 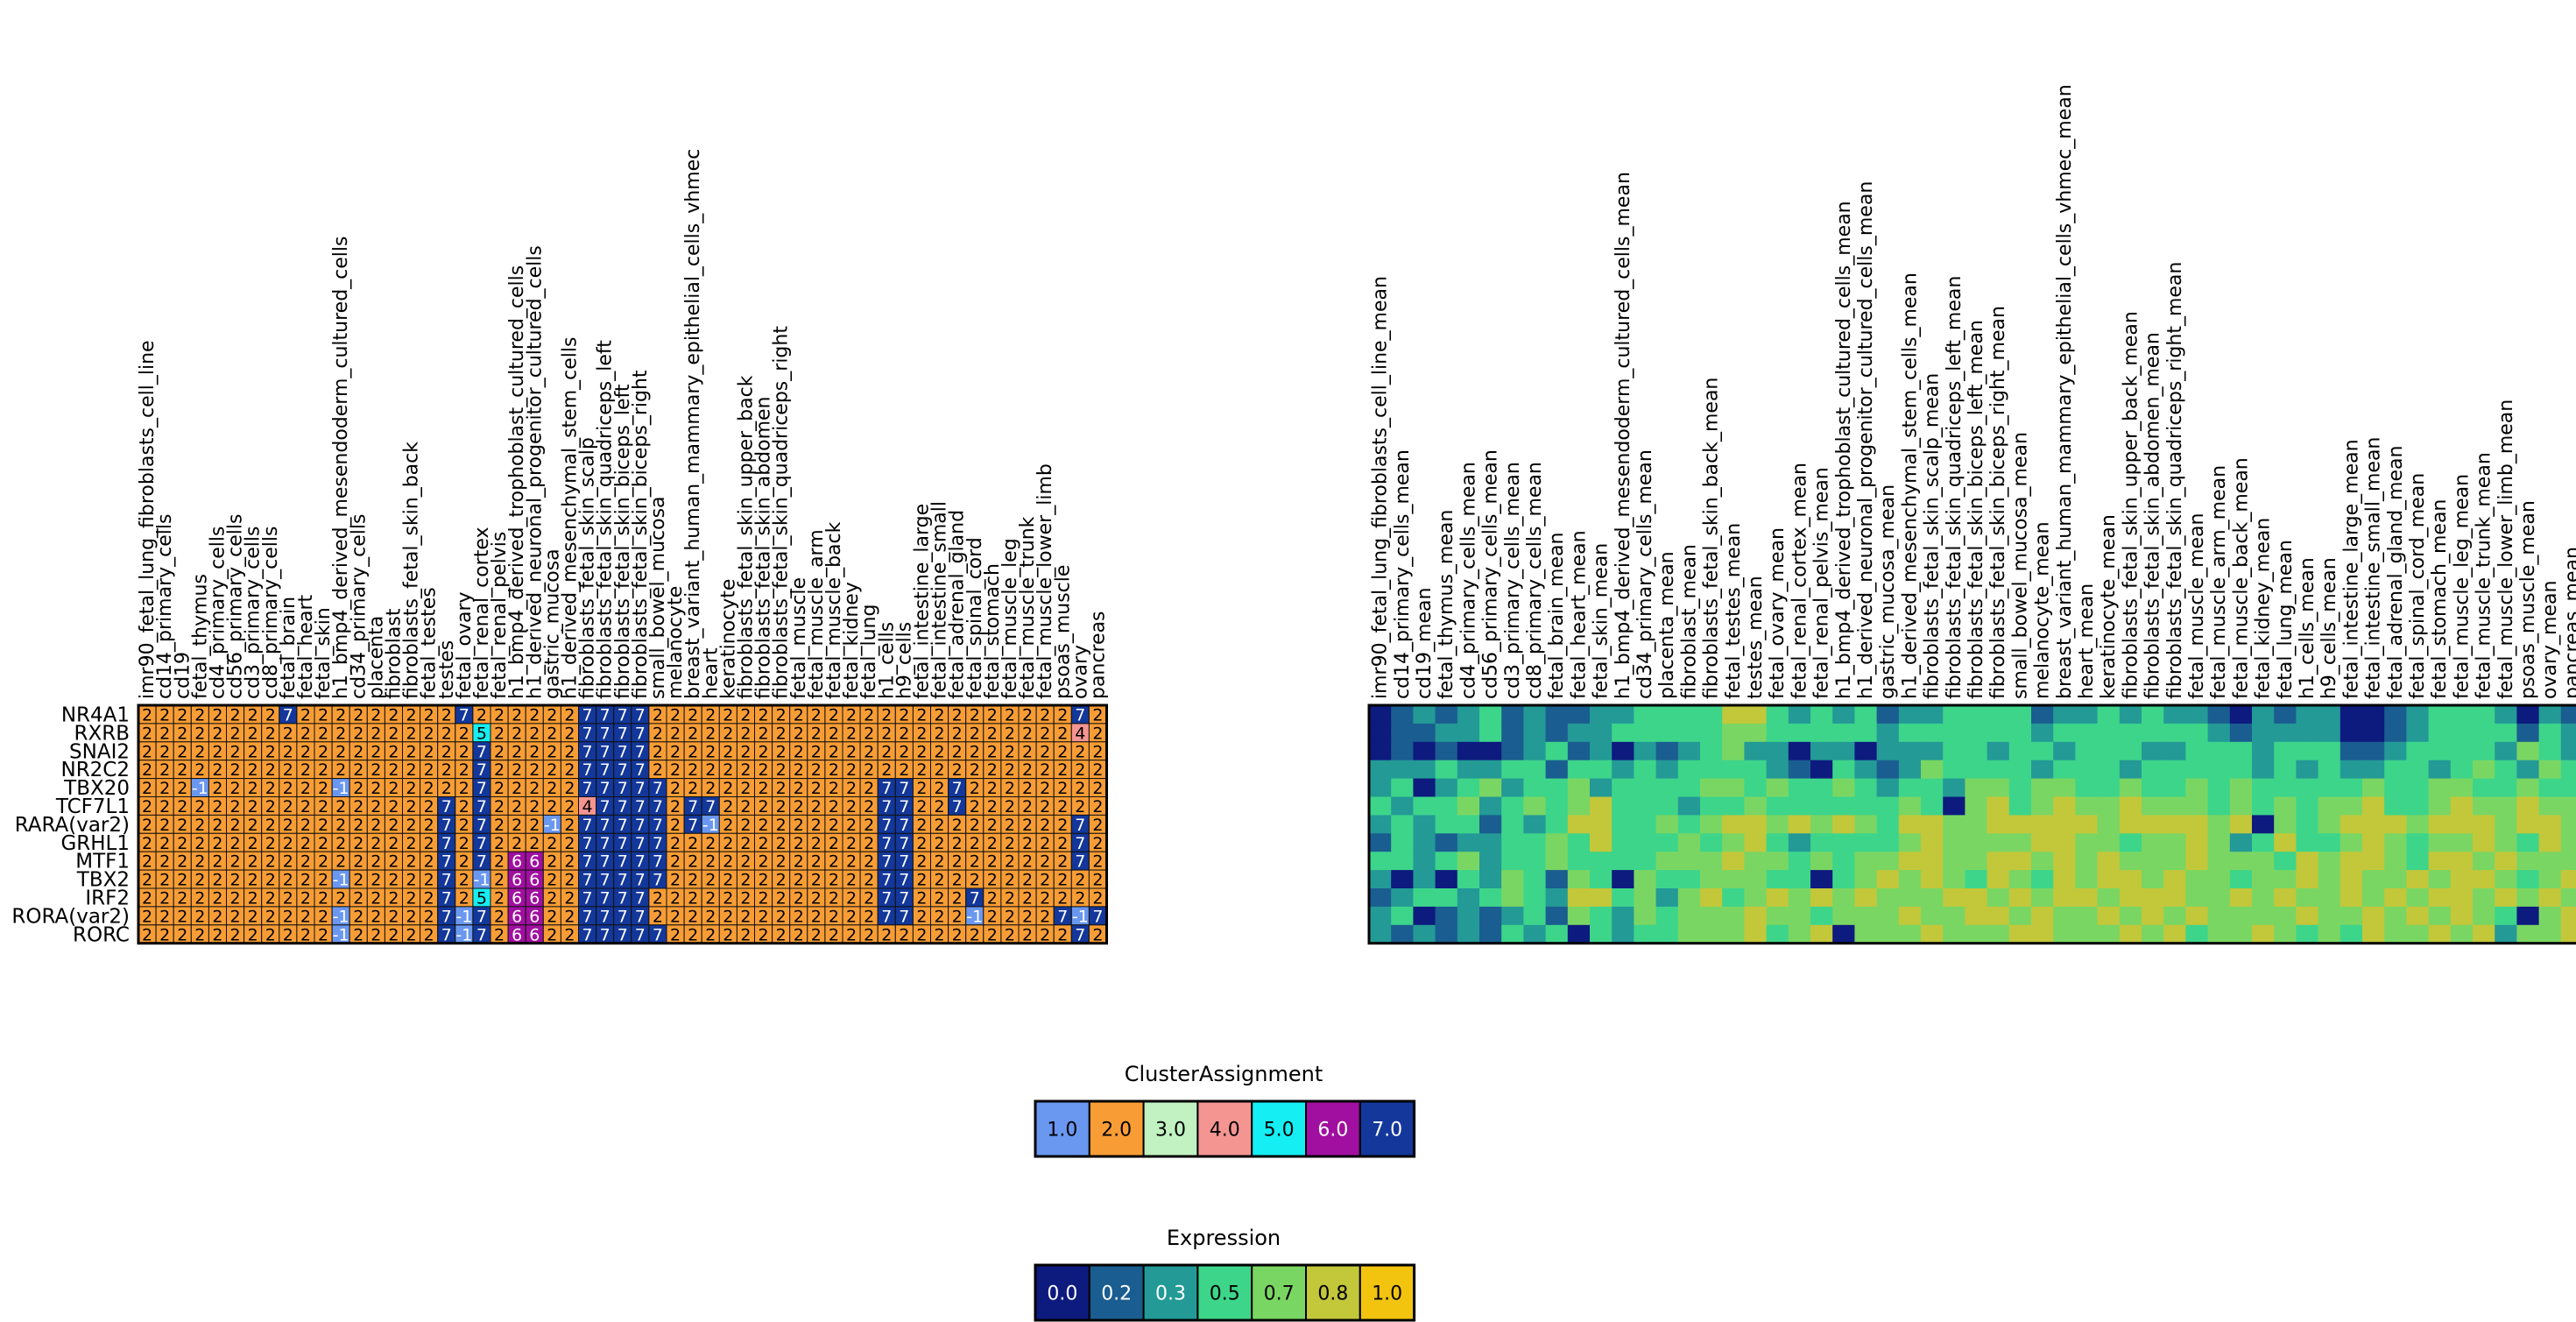 What do you see at coordinates (1387, 1294) in the screenshot?
I see `legend-label: 1.0` at bounding box center [1387, 1294].